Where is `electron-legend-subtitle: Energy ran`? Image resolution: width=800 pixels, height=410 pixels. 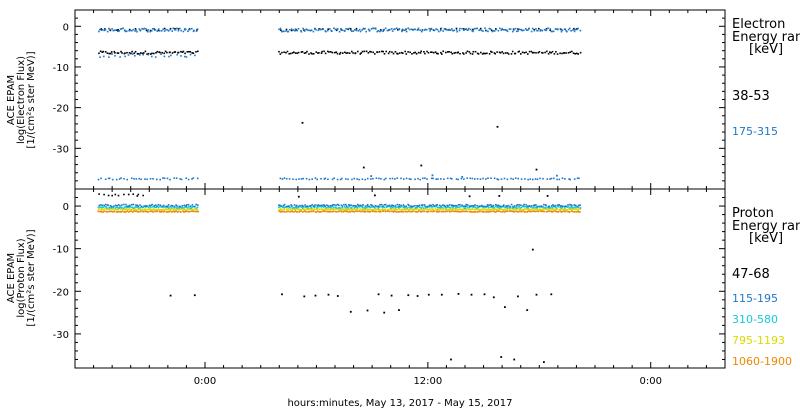
electron-legend-subtitle: Energy ran is located at coordinates (766, 37).